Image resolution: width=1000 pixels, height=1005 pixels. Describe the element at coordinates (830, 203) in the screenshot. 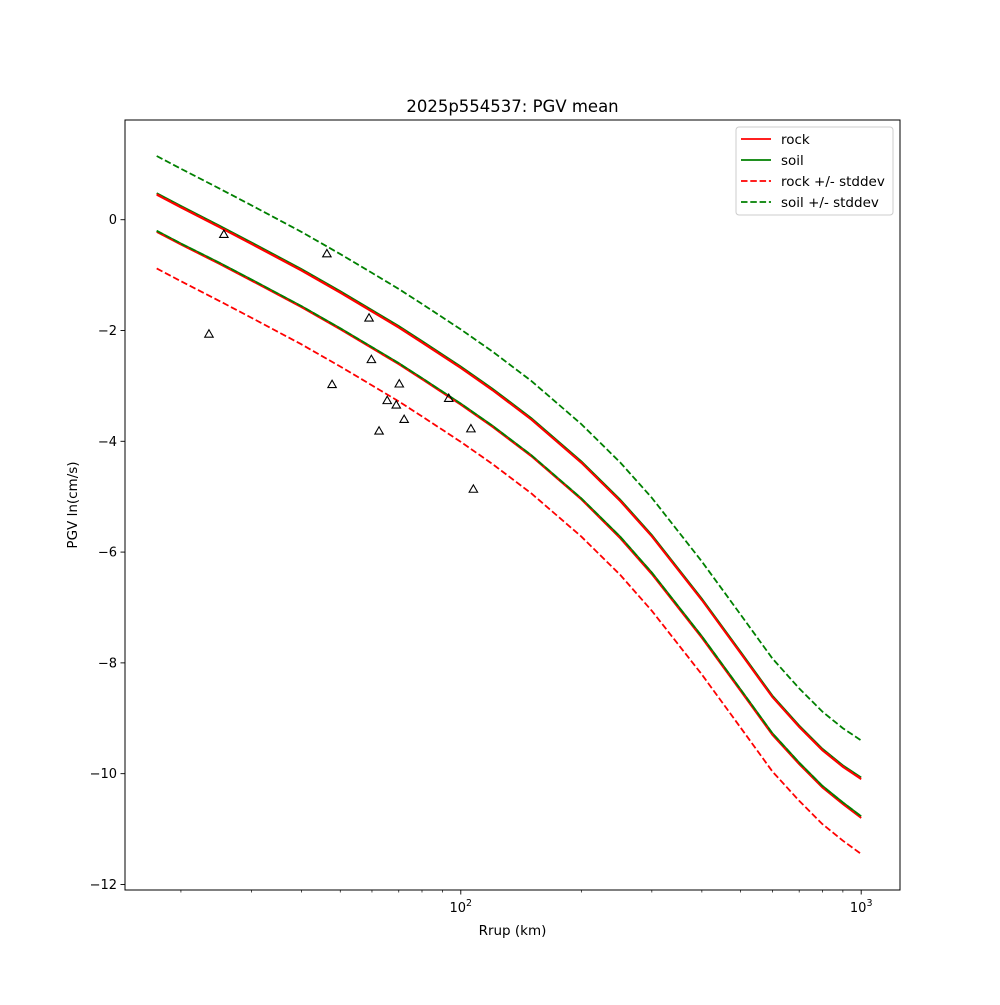

I see `legend-label-3: soil +/- stddev` at that location.